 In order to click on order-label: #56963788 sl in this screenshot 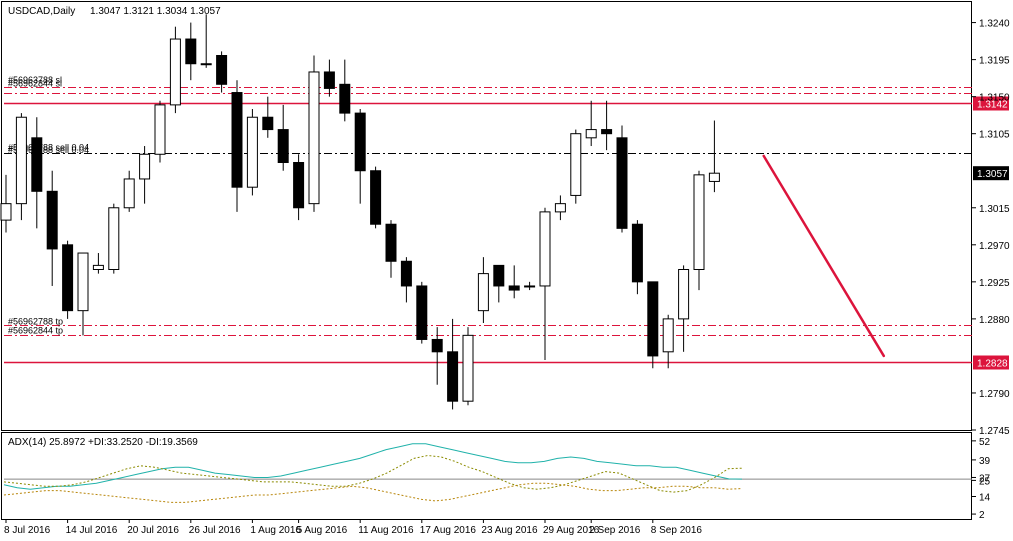, I will do `click(35, 80)`.